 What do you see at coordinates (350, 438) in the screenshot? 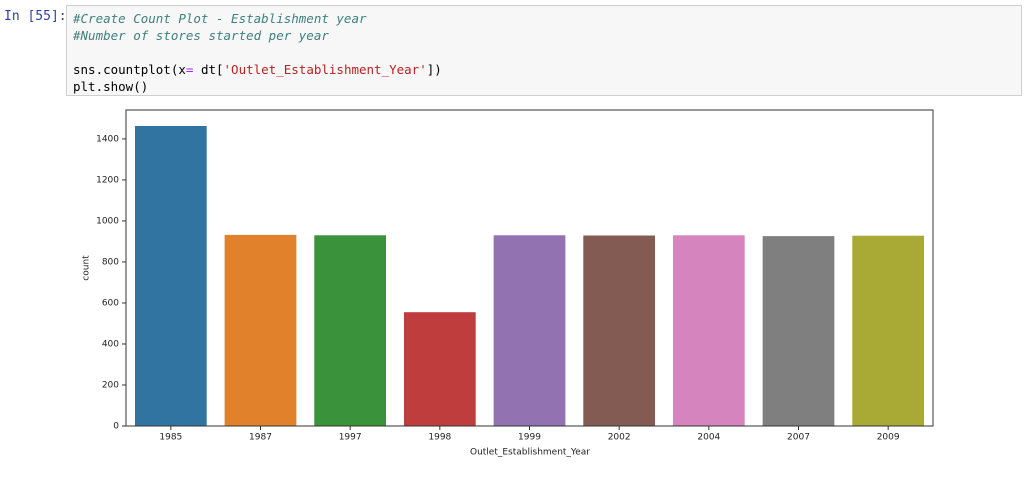
I see `x-tick-label: 1997` at bounding box center [350, 438].